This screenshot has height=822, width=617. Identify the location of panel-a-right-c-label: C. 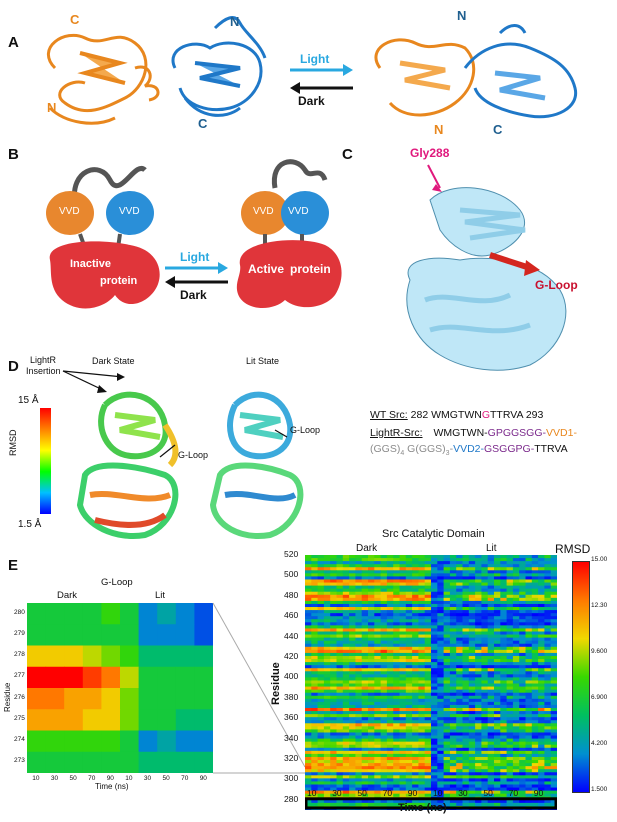
(498, 129).